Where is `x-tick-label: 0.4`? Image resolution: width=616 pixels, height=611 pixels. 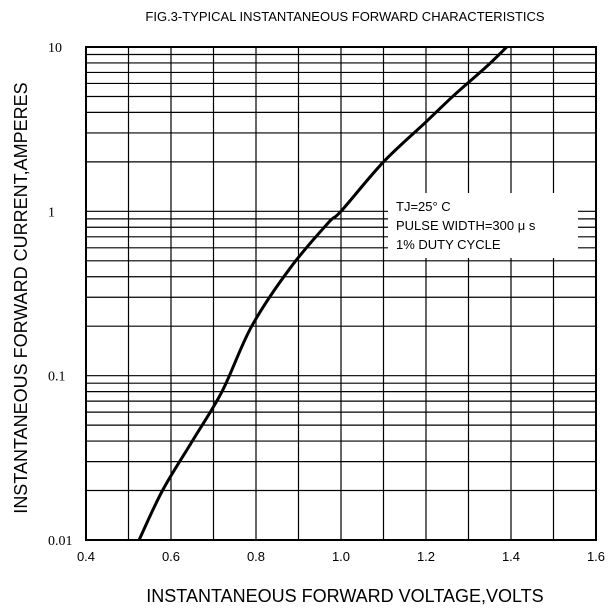 x-tick-label: 0.4 is located at coordinates (86, 556).